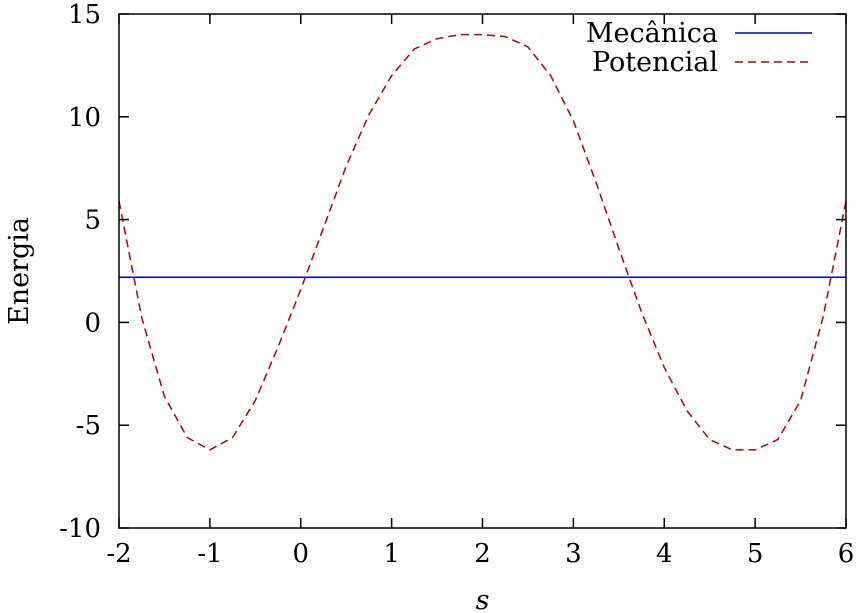  I want to click on legend-label-0: Mecânica, so click(652, 33).